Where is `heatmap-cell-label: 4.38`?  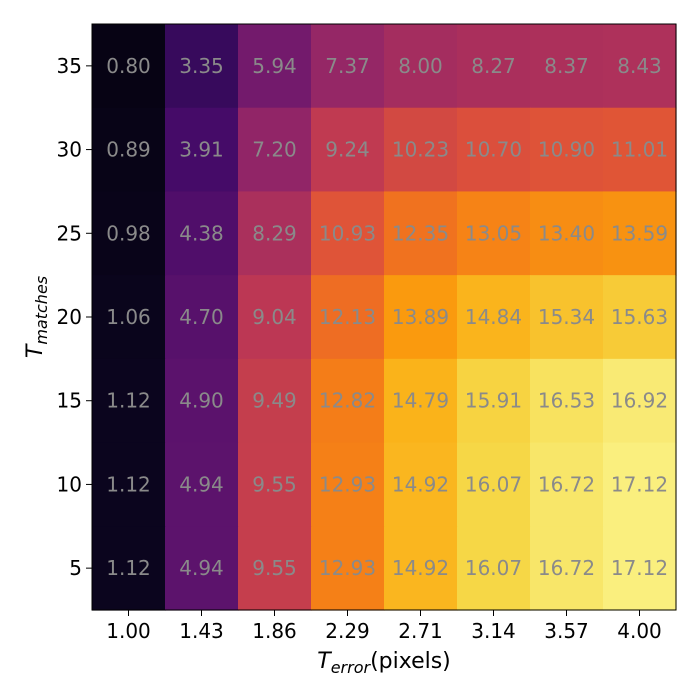 heatmap-cell-label: 4.38 is located at coordinates (201, 233).